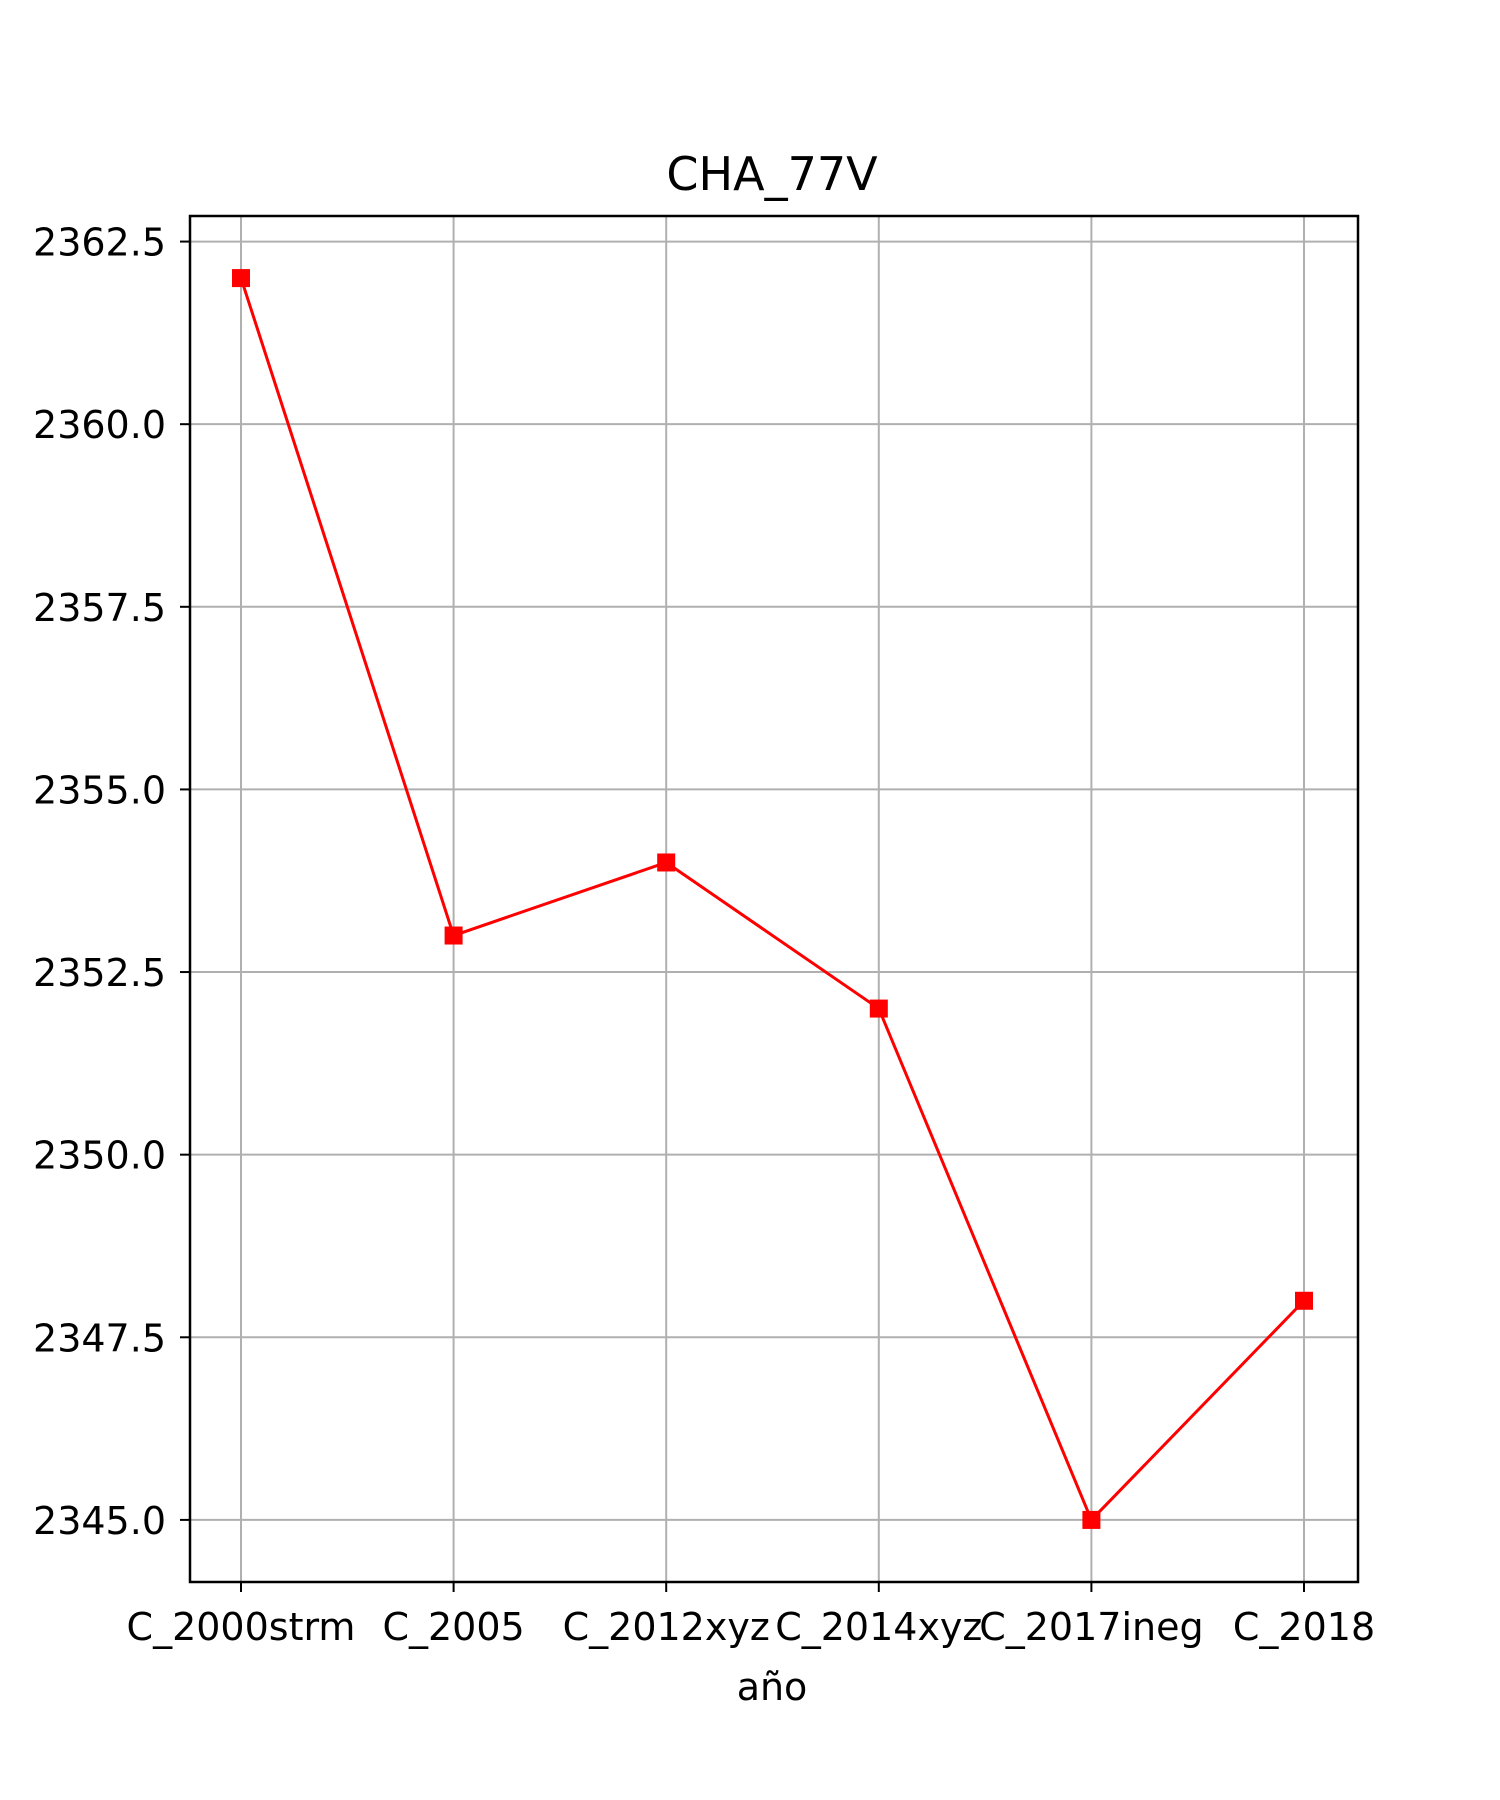 The height and width of the screenshot is (1800, 1500). What do you see at coordinates (666, 1627) in the screenshot?
I see `x-tick-label: C_2012xyz` at bounding box center [666, 1627].